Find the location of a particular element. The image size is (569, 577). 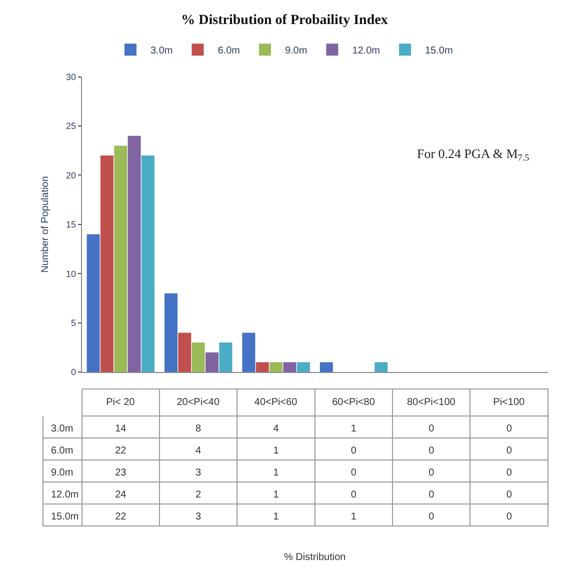

y-tick-label: 25 is located at coordinates (71, 126).